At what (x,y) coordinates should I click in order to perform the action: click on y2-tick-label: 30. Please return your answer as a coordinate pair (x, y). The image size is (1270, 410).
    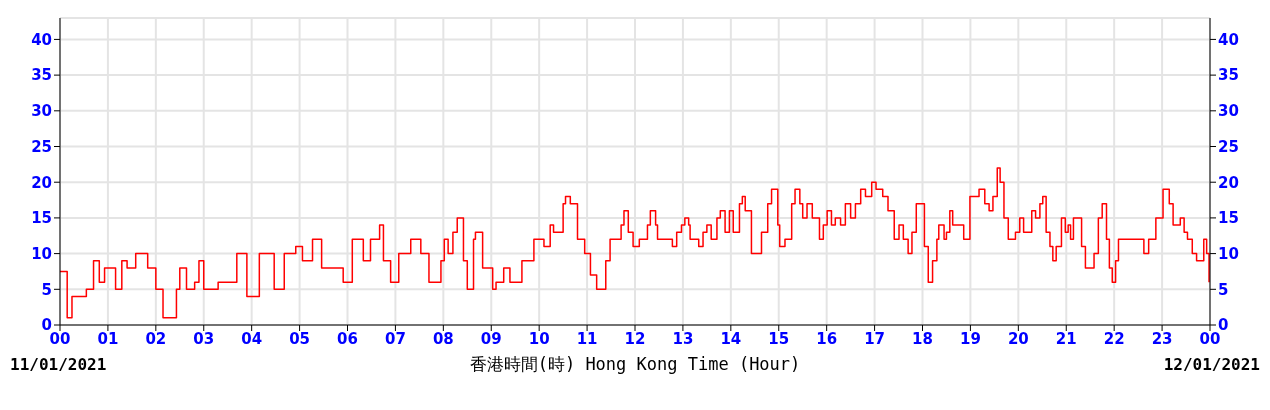
    Looking at the image, I should click on (1228, 111).